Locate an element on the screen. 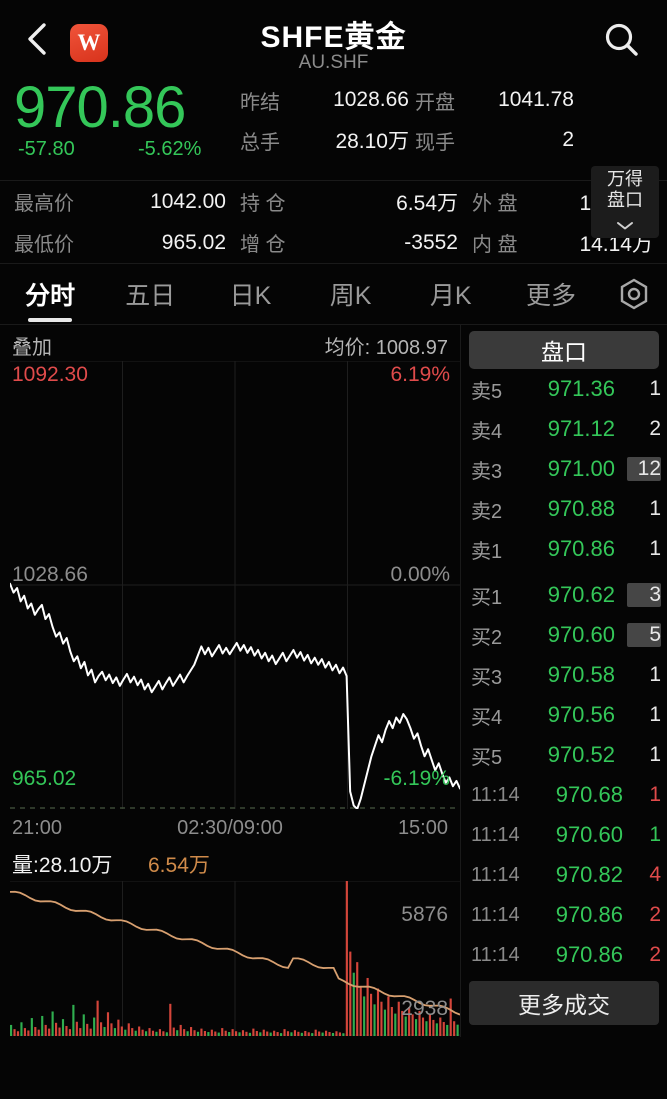 The width and height of the screenshot is (667, 1099). tab-more: 更多 is located at coordinates (550, 296).